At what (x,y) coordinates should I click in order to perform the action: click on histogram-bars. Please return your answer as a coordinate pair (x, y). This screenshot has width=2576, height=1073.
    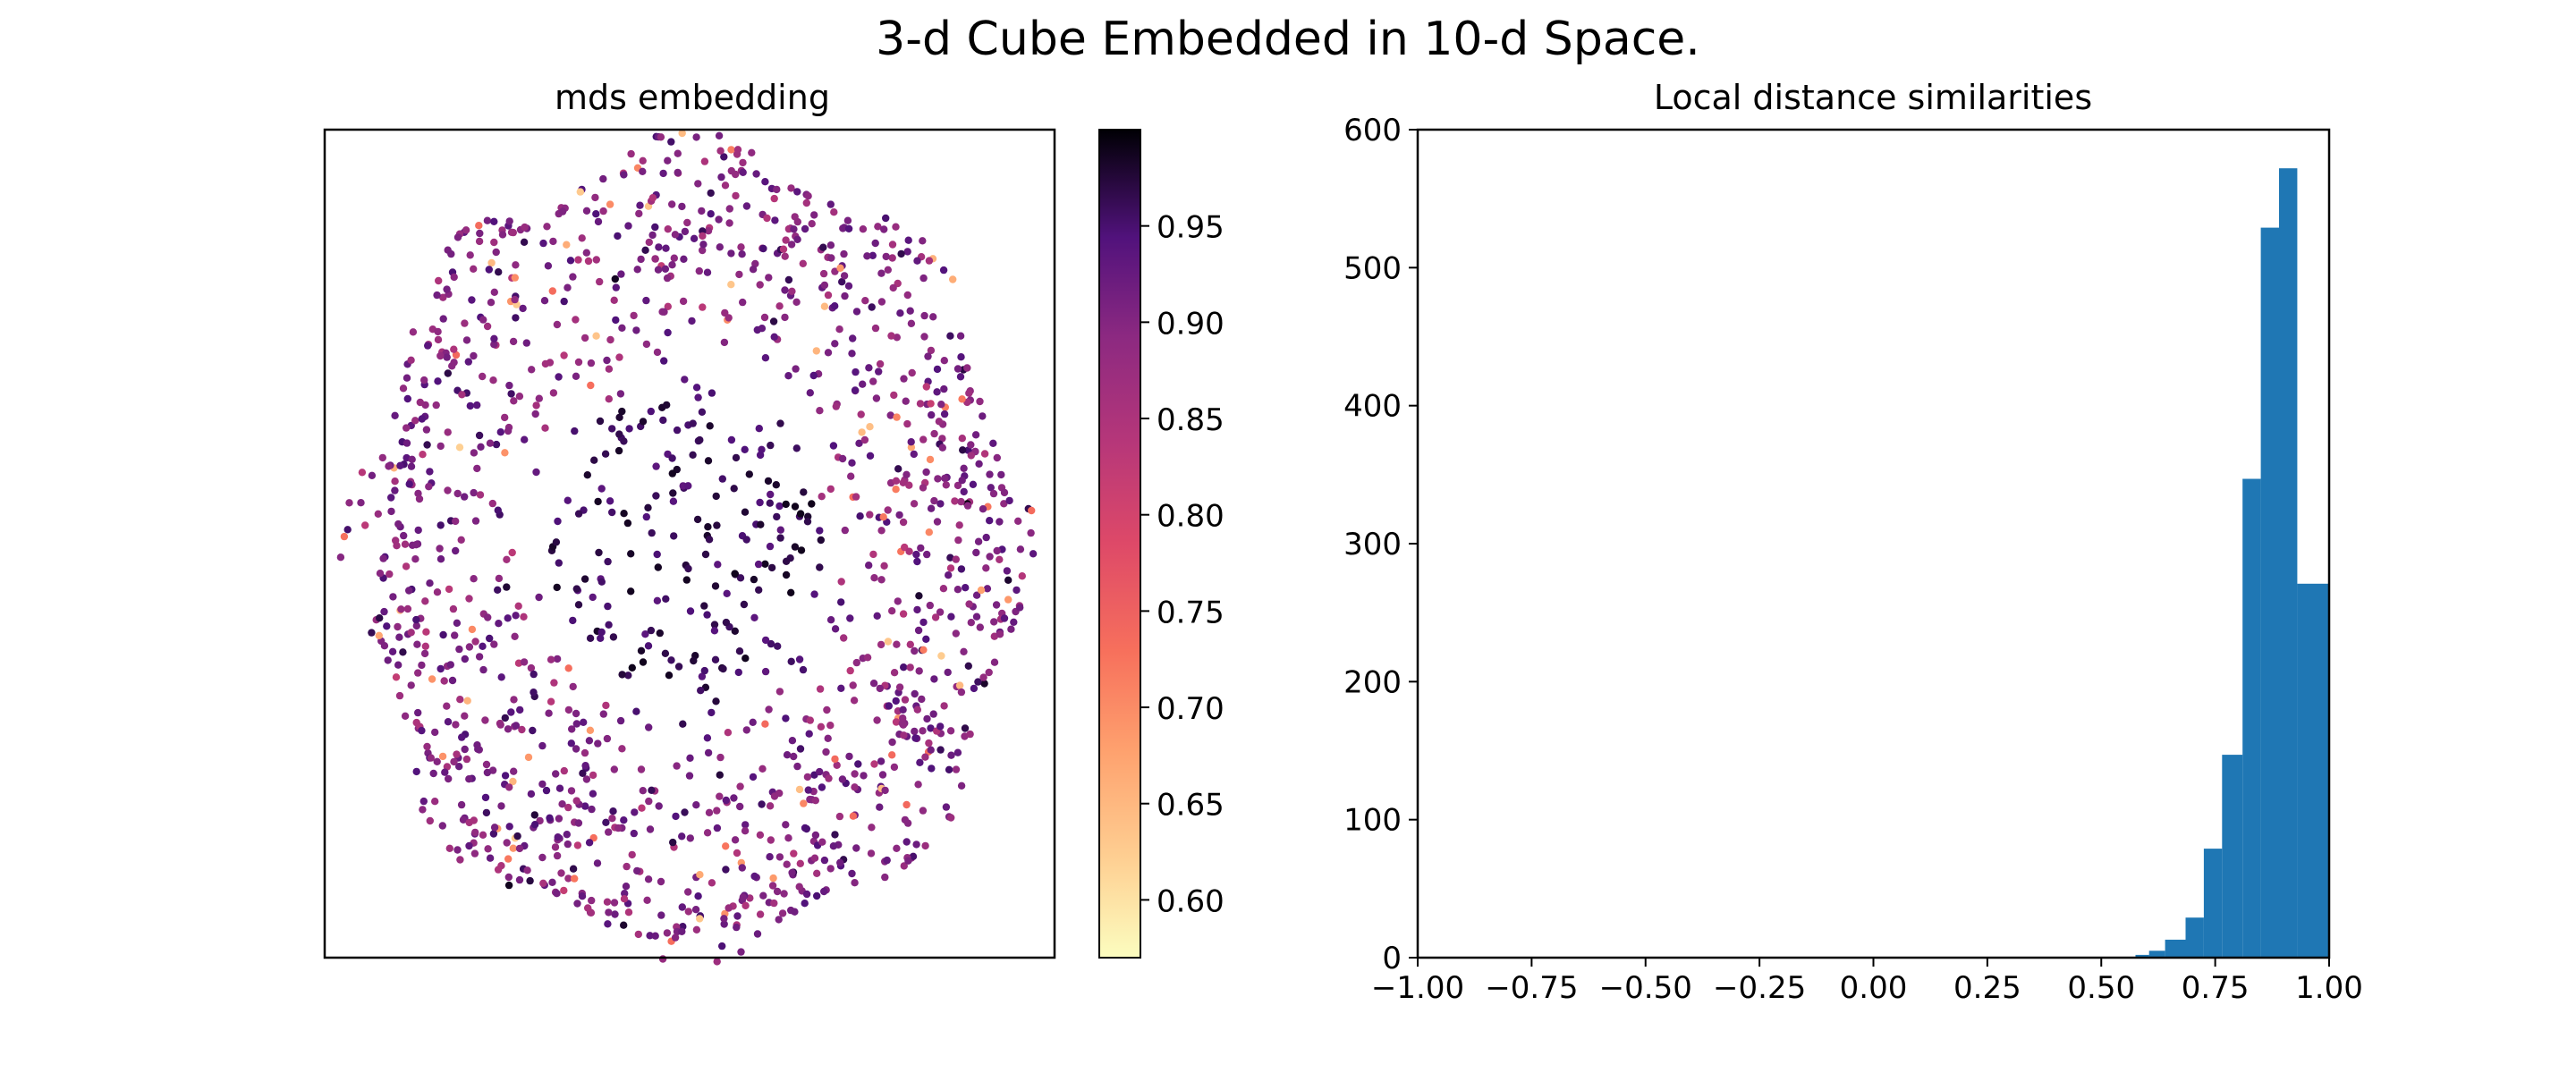
    Looking at the image, I should click on (2232, 563).